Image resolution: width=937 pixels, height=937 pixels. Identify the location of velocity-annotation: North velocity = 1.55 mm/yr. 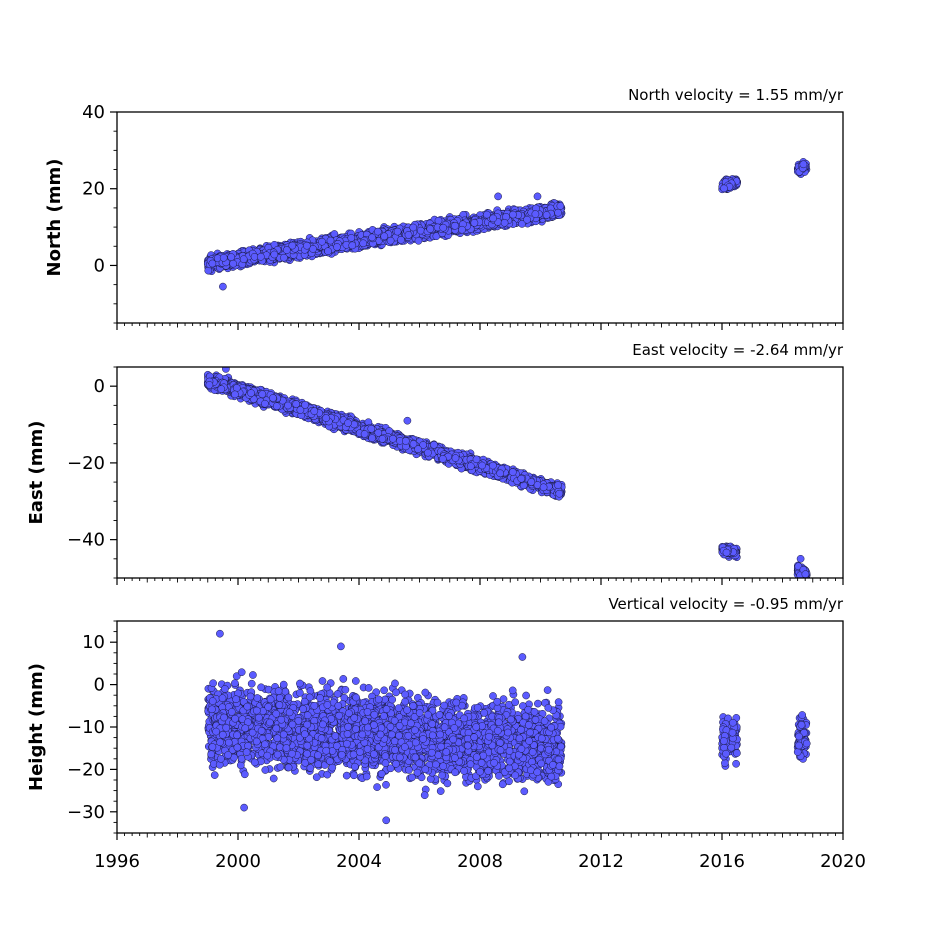
(736, 95).